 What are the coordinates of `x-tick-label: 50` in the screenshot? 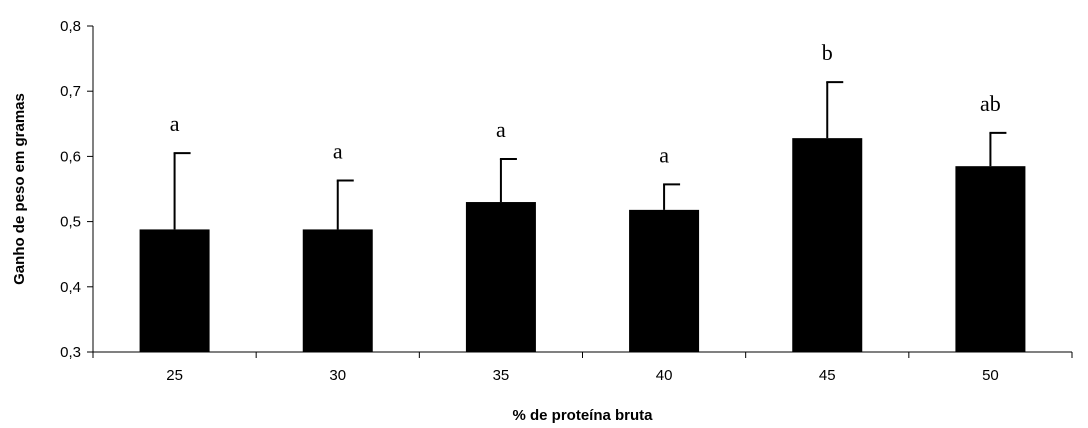 It's located at (990, 375).